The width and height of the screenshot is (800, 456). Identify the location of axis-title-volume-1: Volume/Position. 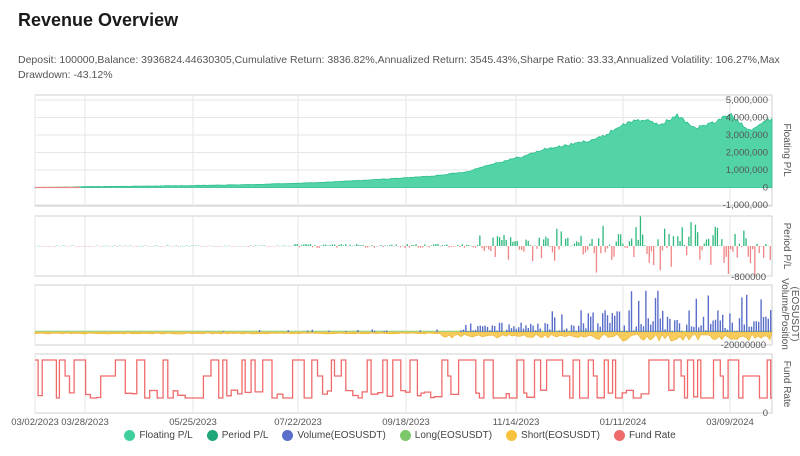
(784, 314).